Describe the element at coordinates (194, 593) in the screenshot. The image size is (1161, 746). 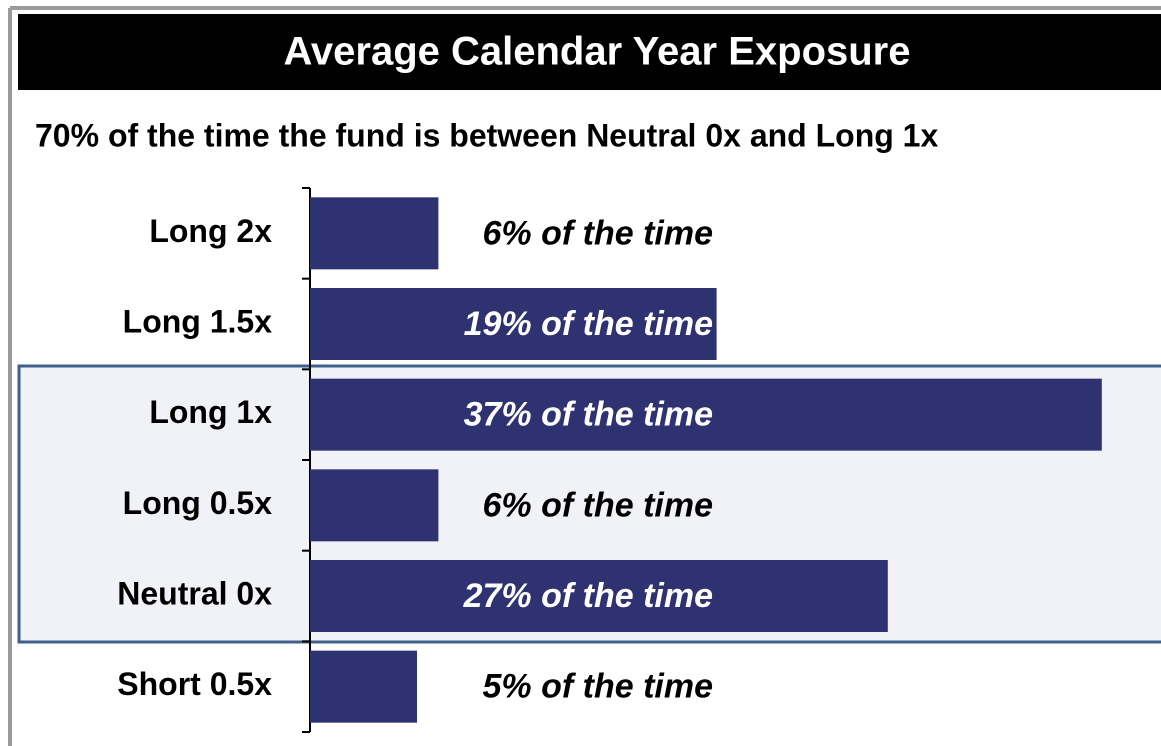
I see `y-tick-label: Neutral 0x` at that location.